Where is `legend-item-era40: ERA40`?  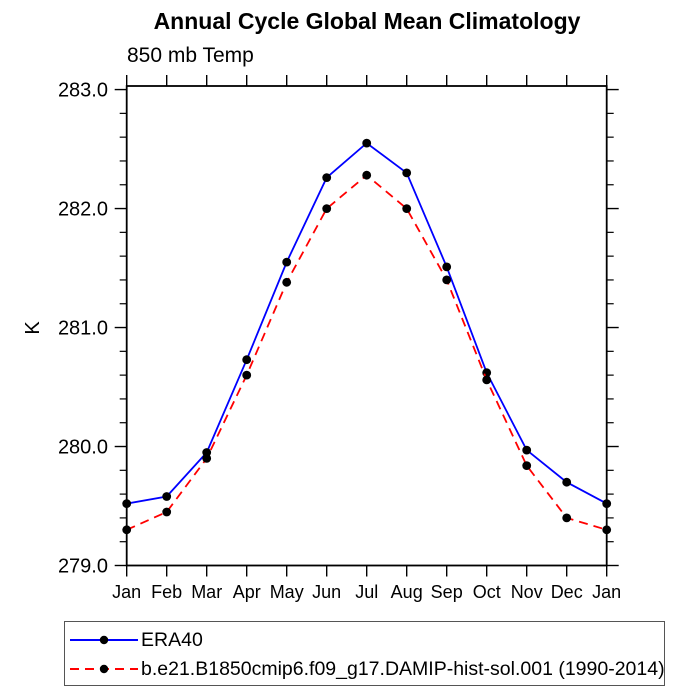 legend-item-era40: ERA40 is located at coordinates (135, 640).